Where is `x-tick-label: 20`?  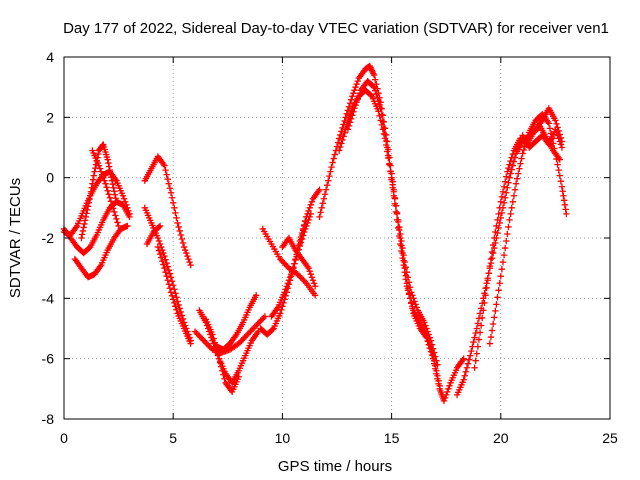
x-tick-label: 20 is located at coordinates (501, 438).